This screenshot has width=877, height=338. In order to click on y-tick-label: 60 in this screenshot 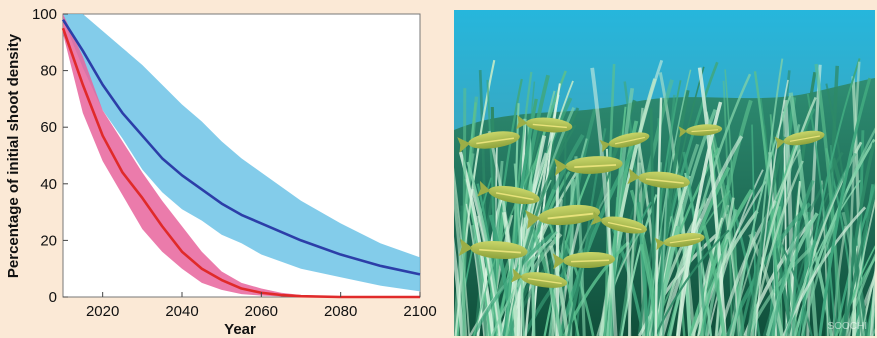, I will do `click(48, 127)`.